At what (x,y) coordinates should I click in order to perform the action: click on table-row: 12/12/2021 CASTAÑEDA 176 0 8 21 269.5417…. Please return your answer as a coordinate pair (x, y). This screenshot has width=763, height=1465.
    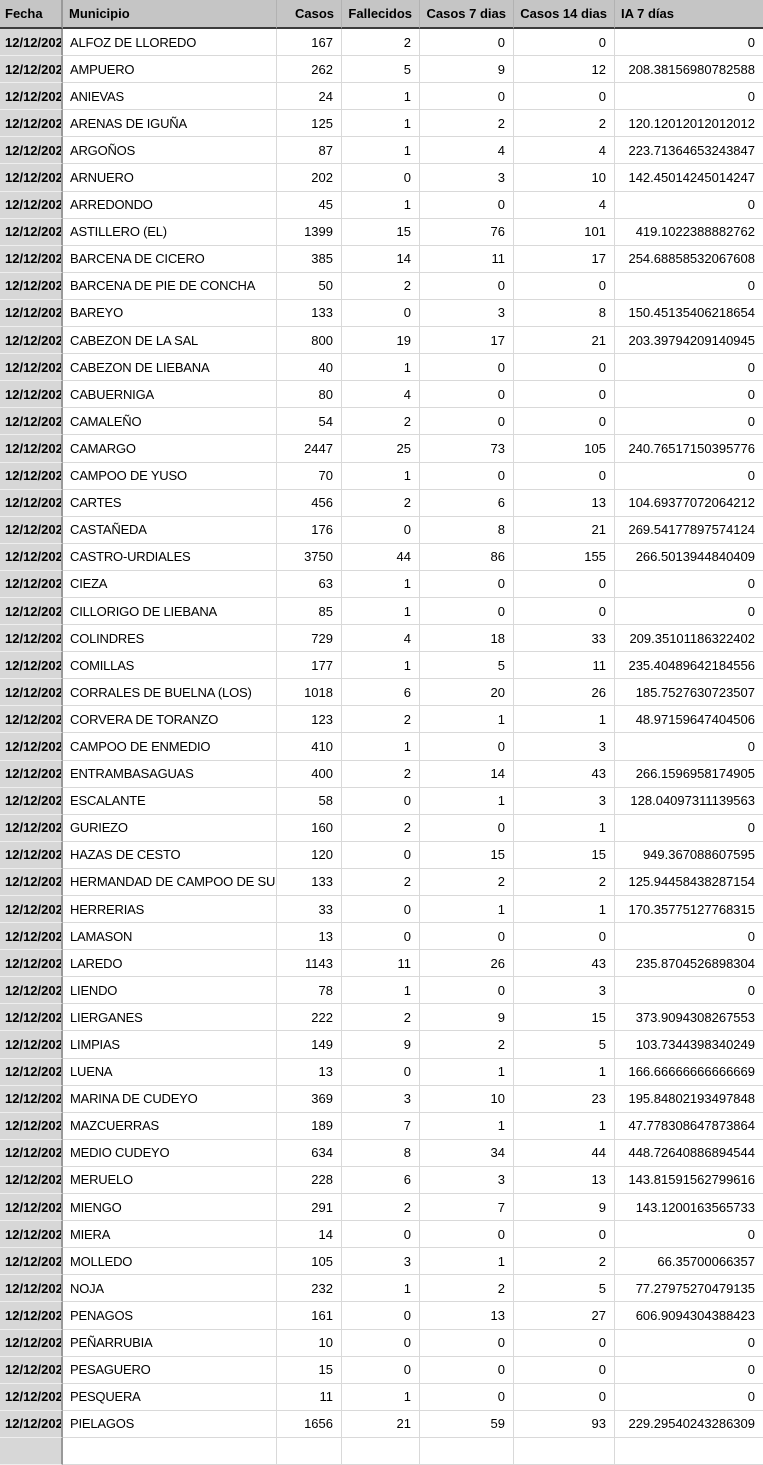
    Looking at the image, I should click on (381, 530).